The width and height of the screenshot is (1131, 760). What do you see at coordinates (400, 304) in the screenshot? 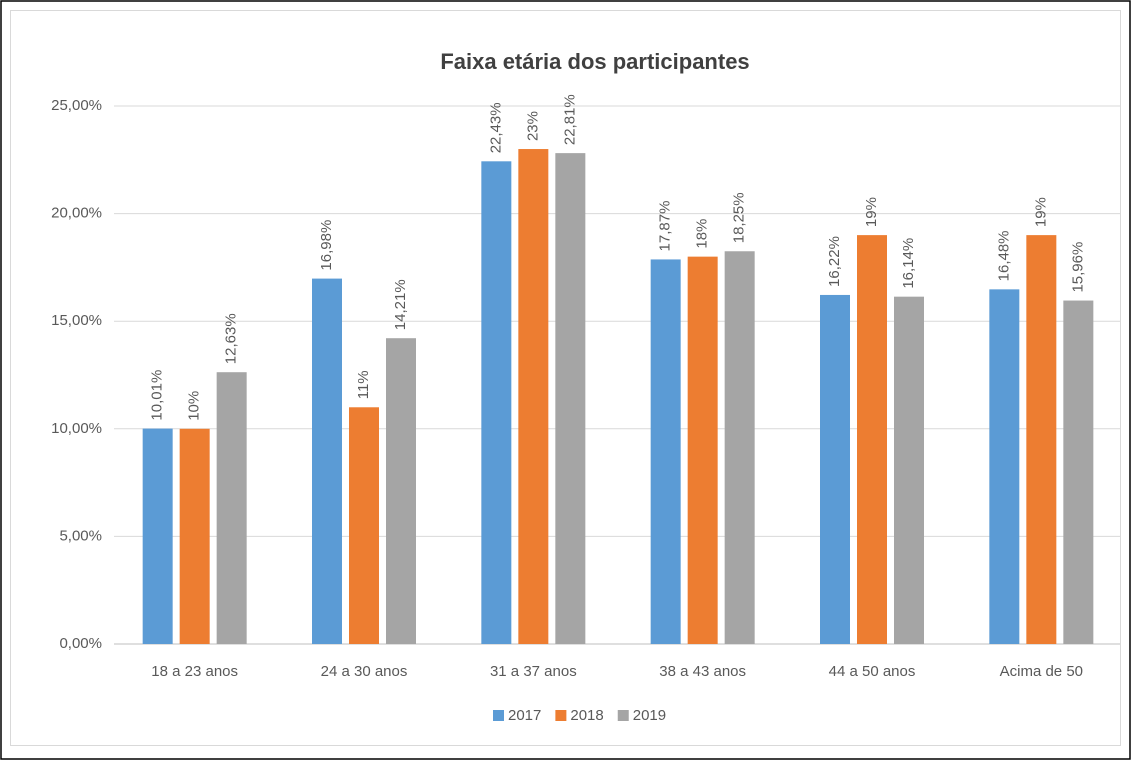
I see `value-label: 14,21%` at bounding box center [400, 304].